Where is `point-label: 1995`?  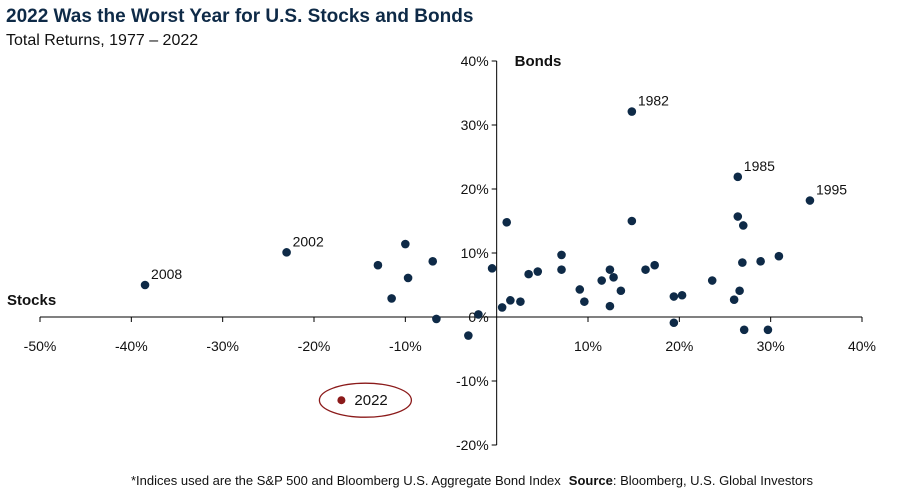 point-label: 1995 is located at coordinates (831, 190).